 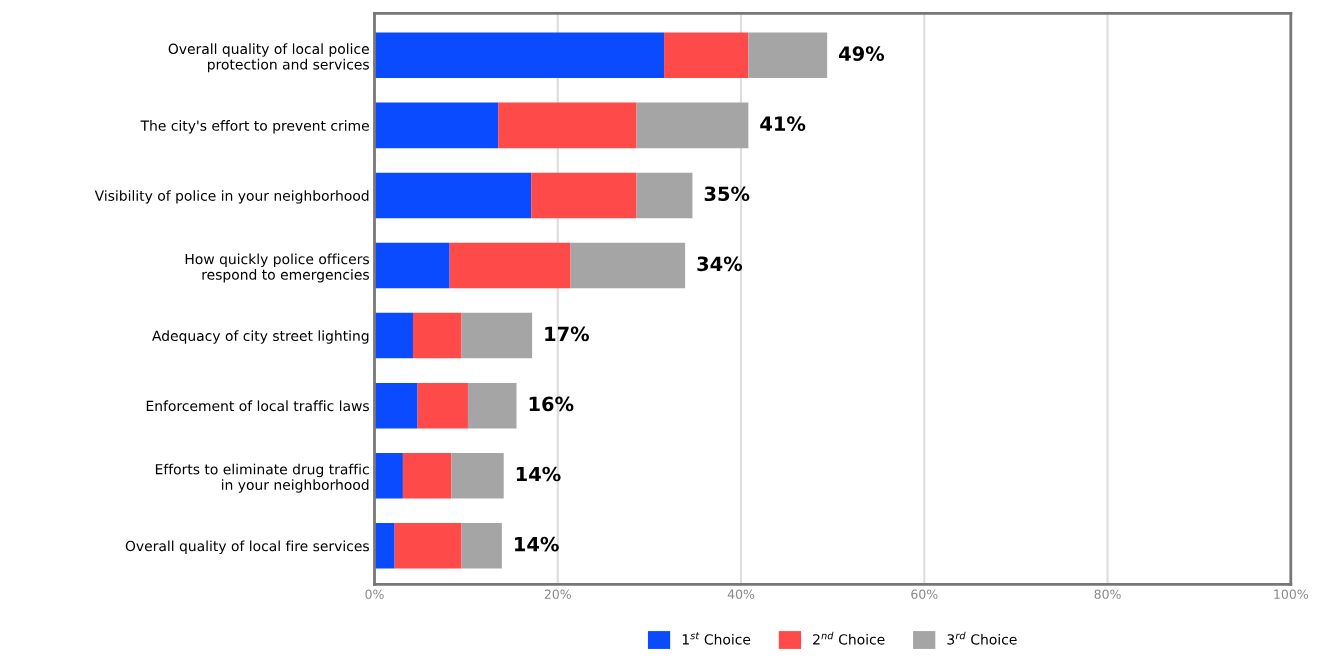 What do you see at coordinates (727, 194) in the screenshot?
I see `total-label: 35%` at bounding box center [727, 194].